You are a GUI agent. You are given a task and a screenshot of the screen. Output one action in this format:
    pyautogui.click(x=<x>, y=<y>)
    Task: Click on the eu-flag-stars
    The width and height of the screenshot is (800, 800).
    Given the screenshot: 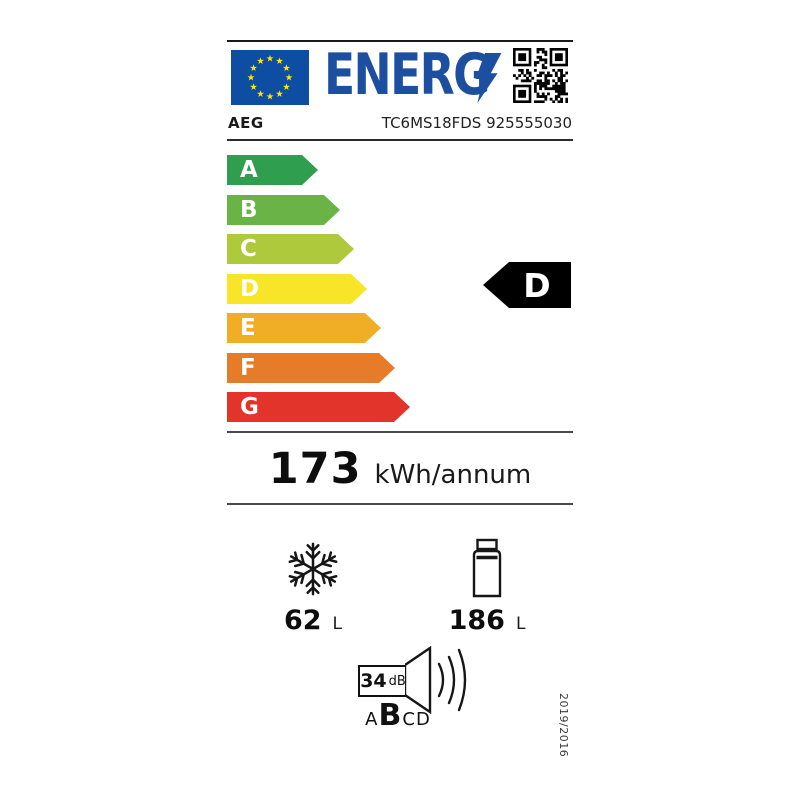 What is the action you would take?
    pyautogui.click(x=270, y=77)
    